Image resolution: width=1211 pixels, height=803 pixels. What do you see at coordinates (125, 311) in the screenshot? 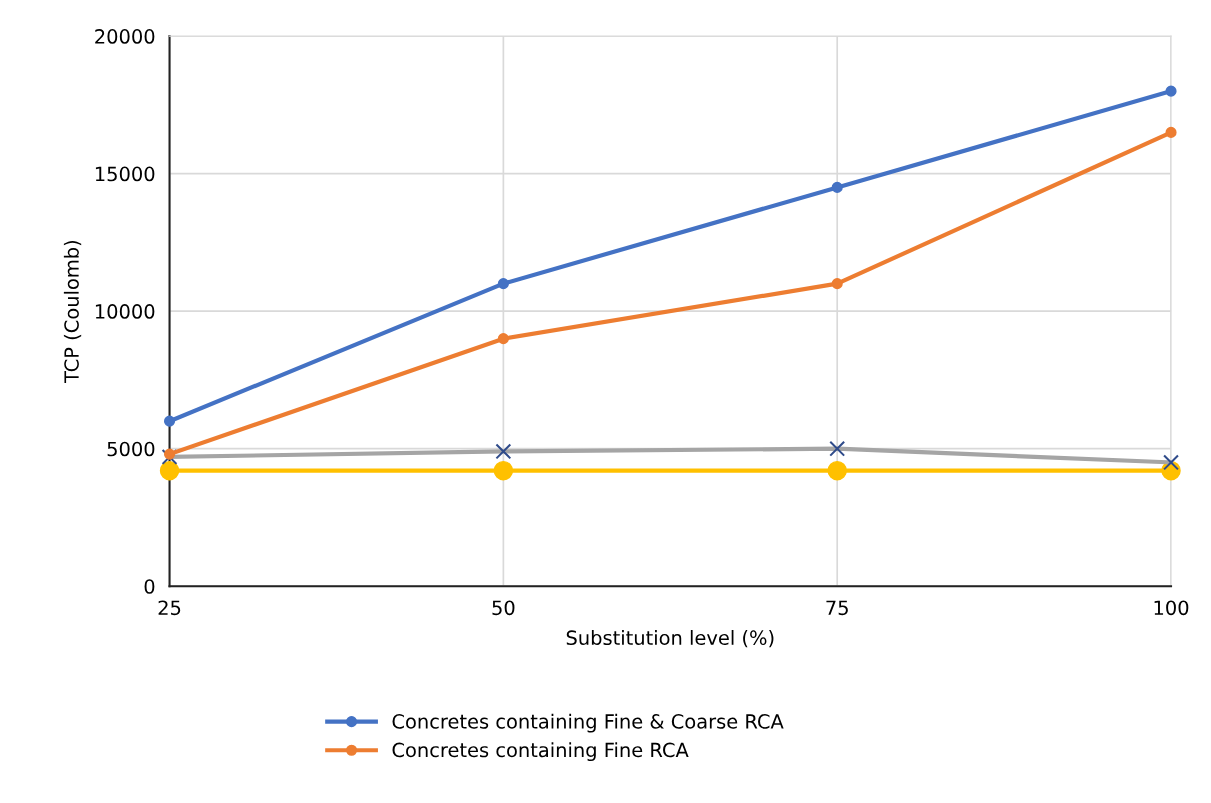
I see `y-tick-label: 10000` at bounding box center [125, 311].